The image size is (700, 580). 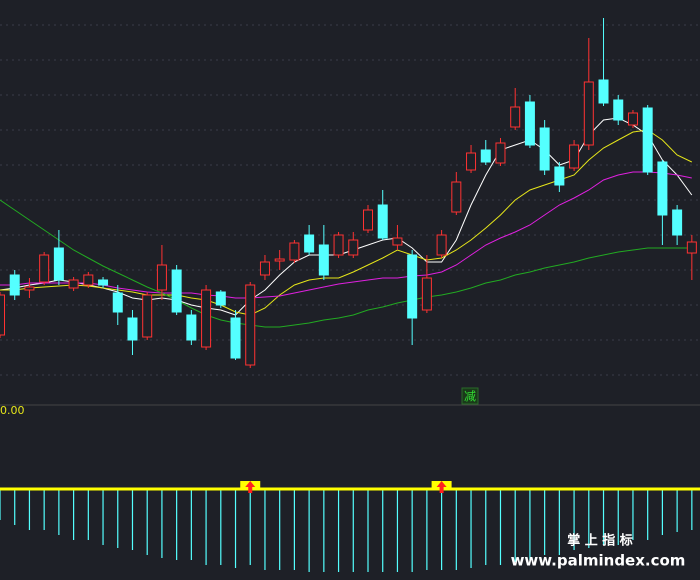 I want to click on annotation-box, so click(x=470, y=396).